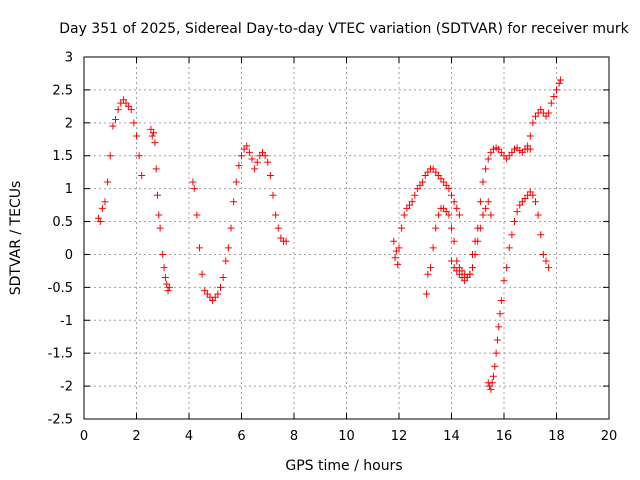 Image resolution: width=640 pixels, height=480 pixels. What do you see at coordinates (69, 58) in the screenshot?
I see `y-tick-label: 3` at bounding box center [69, 58].